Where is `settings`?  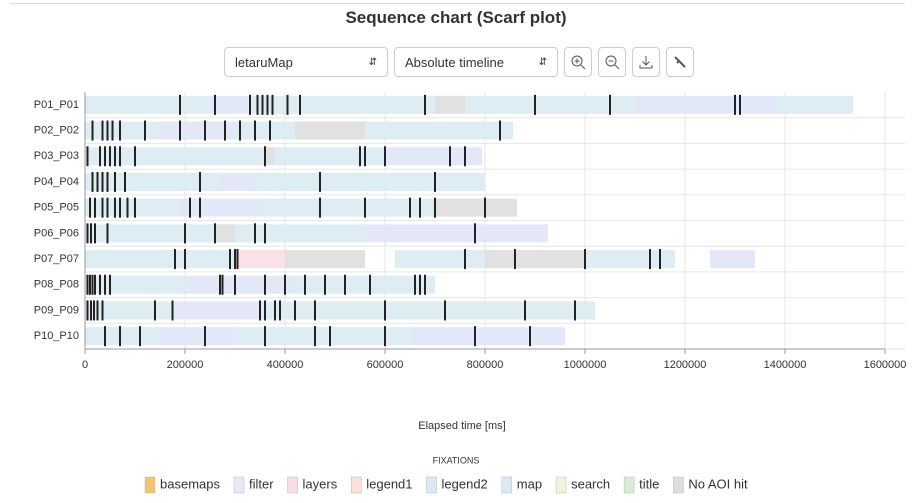 settings is located at coordinates (680, 62).